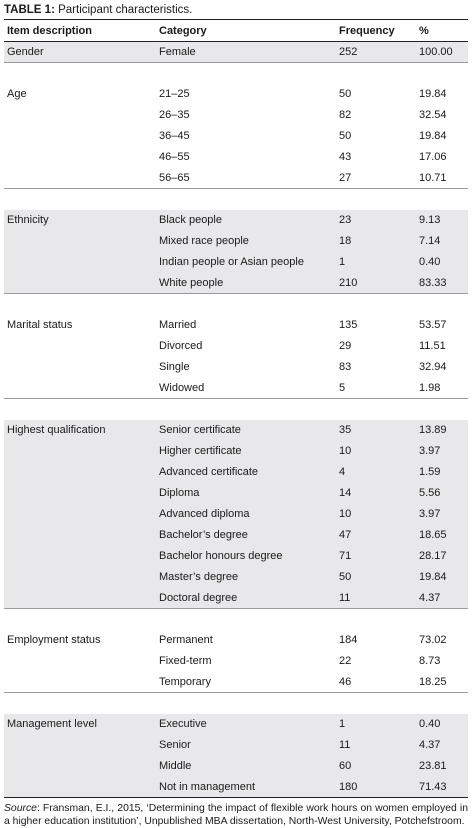 The image size is (476, 828). I want to click on percent-cell: 7.14, so click(442, 241).